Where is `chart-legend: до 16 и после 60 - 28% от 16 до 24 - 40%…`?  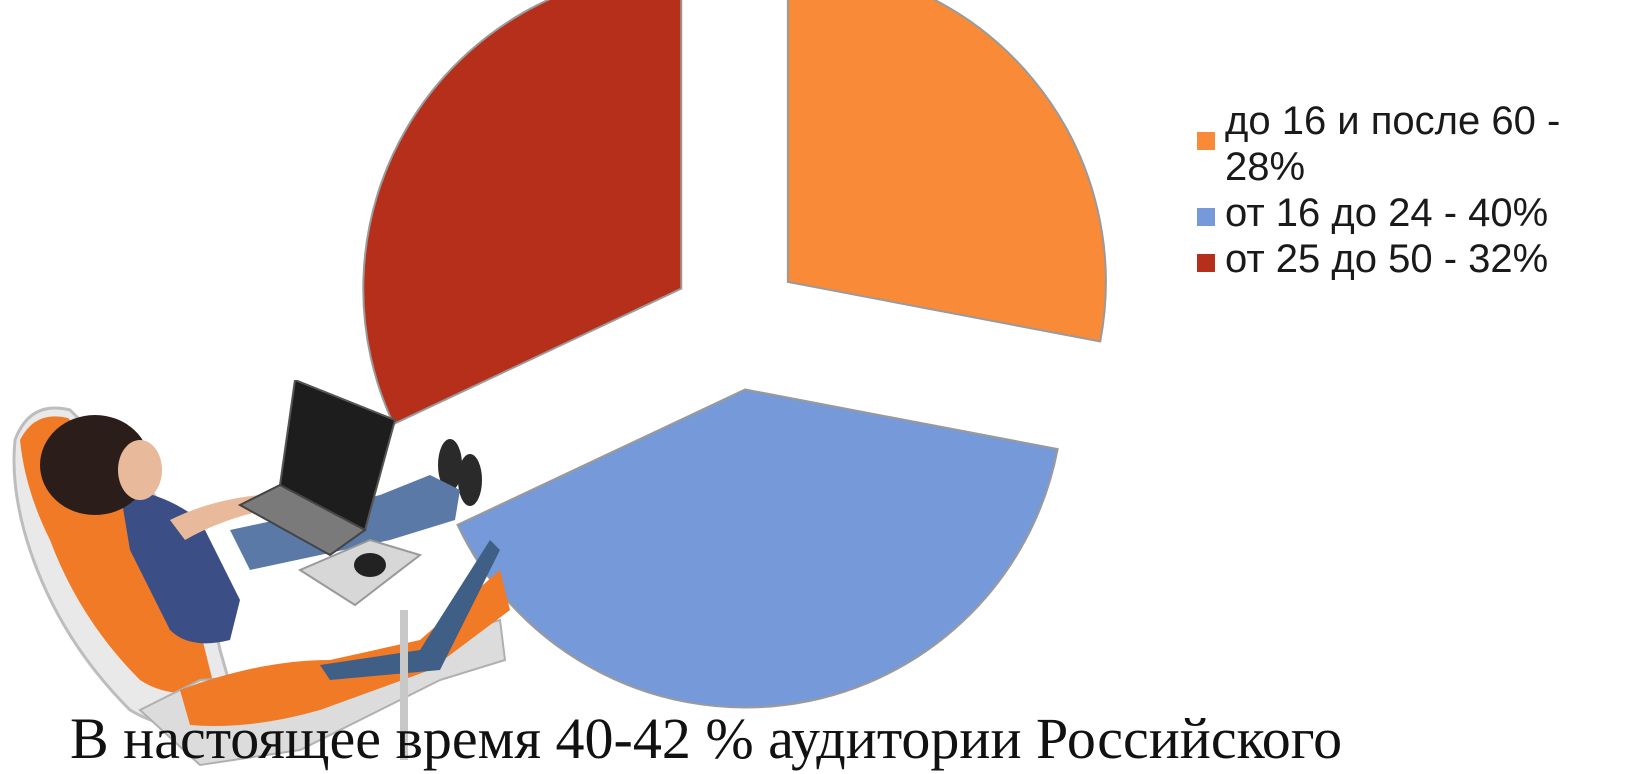
chart-legend: до 16 и после 60 - 28% от 16 до 24 - 40%… is located at coordinates (1412, 190).